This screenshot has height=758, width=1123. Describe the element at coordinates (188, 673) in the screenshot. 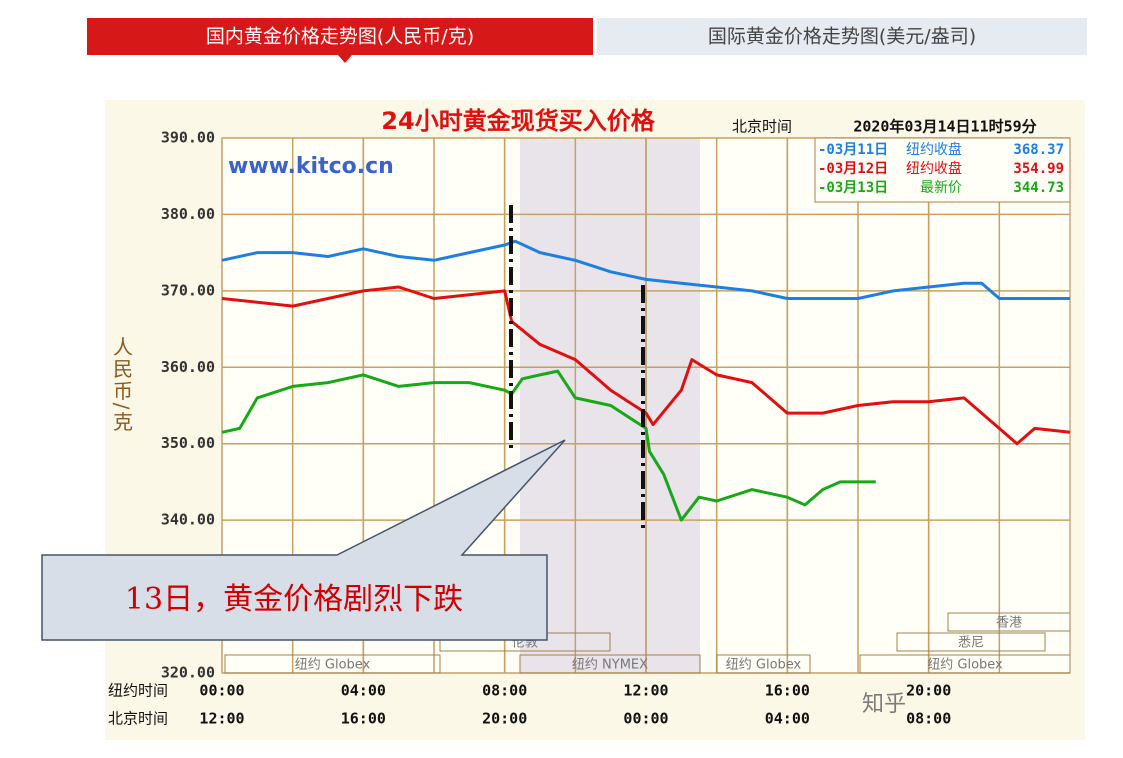

I see `y-tick-label: 320.00` at that location.